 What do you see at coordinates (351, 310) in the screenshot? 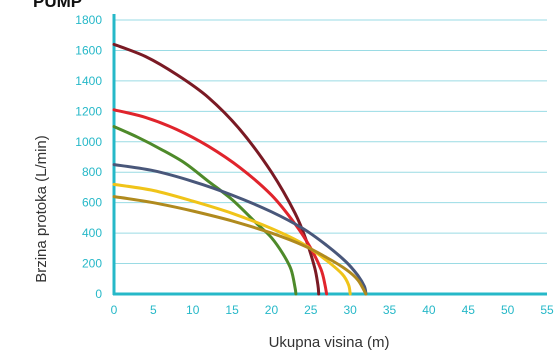
I see `x-tick-label-30: 30` at bounding box center [351, 310].